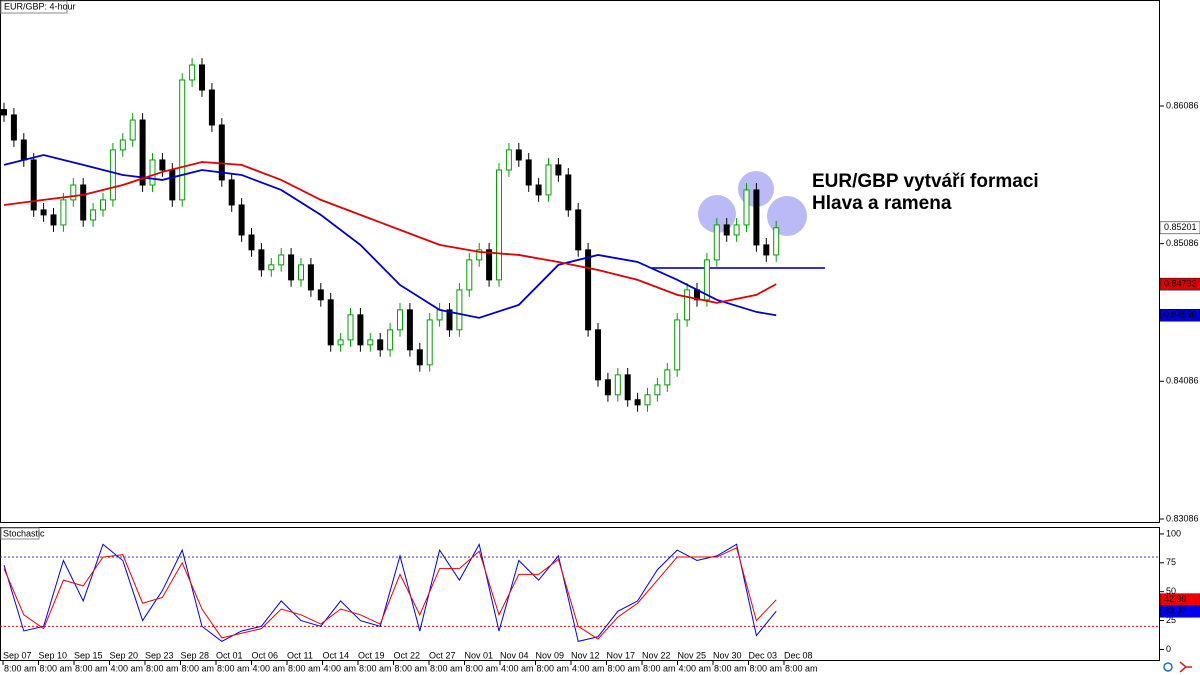 This screenshot has width=1200, height=675. I want to click on moving-average, so click(390, 232).